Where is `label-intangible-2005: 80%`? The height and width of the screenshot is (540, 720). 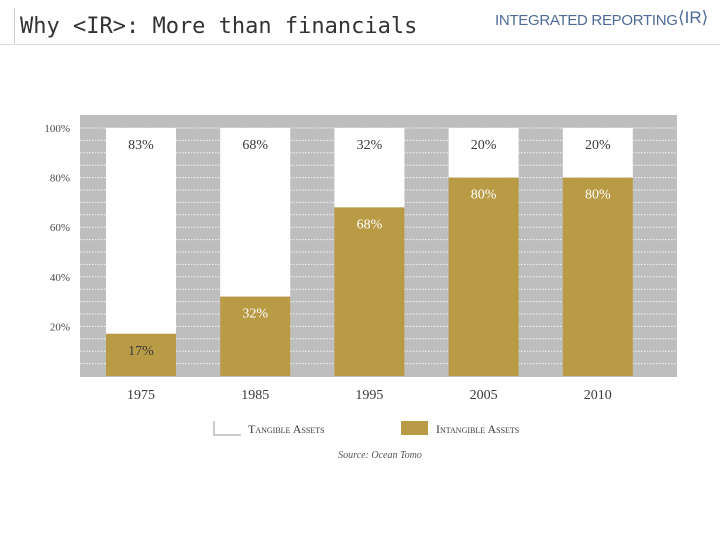
label-intangible-2005: 80% is located at coordinates (484, 195).